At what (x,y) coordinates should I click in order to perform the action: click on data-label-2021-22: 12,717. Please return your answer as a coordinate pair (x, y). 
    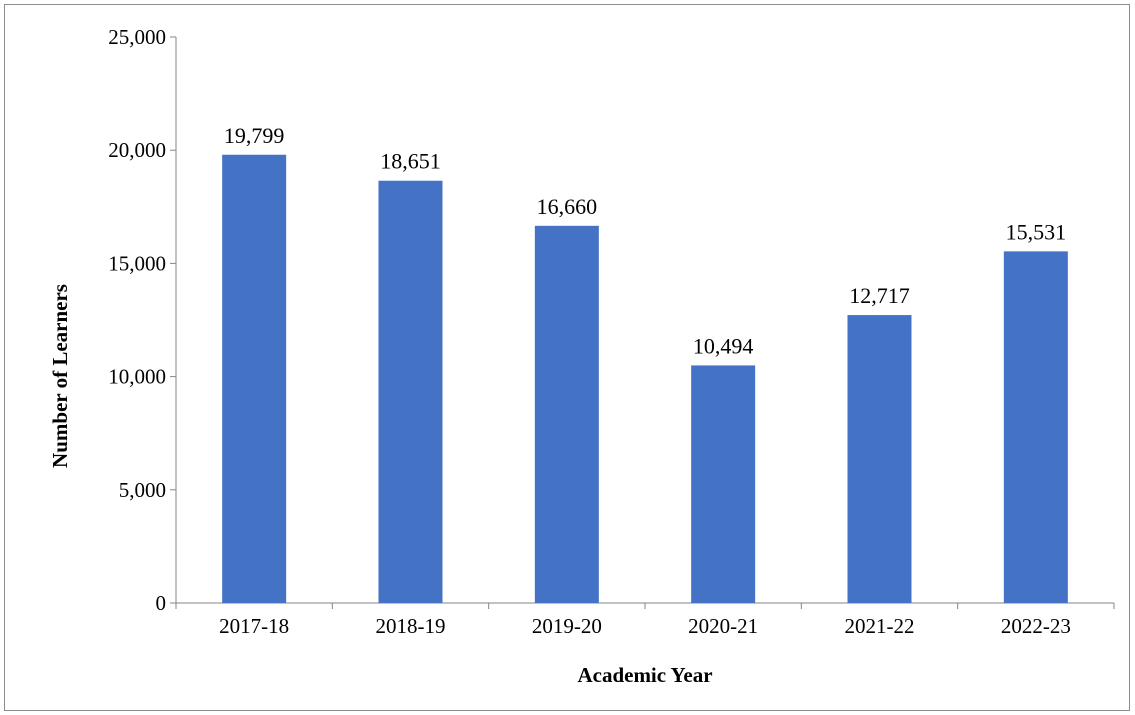
    Looking at the image, I should click on (879, 295).